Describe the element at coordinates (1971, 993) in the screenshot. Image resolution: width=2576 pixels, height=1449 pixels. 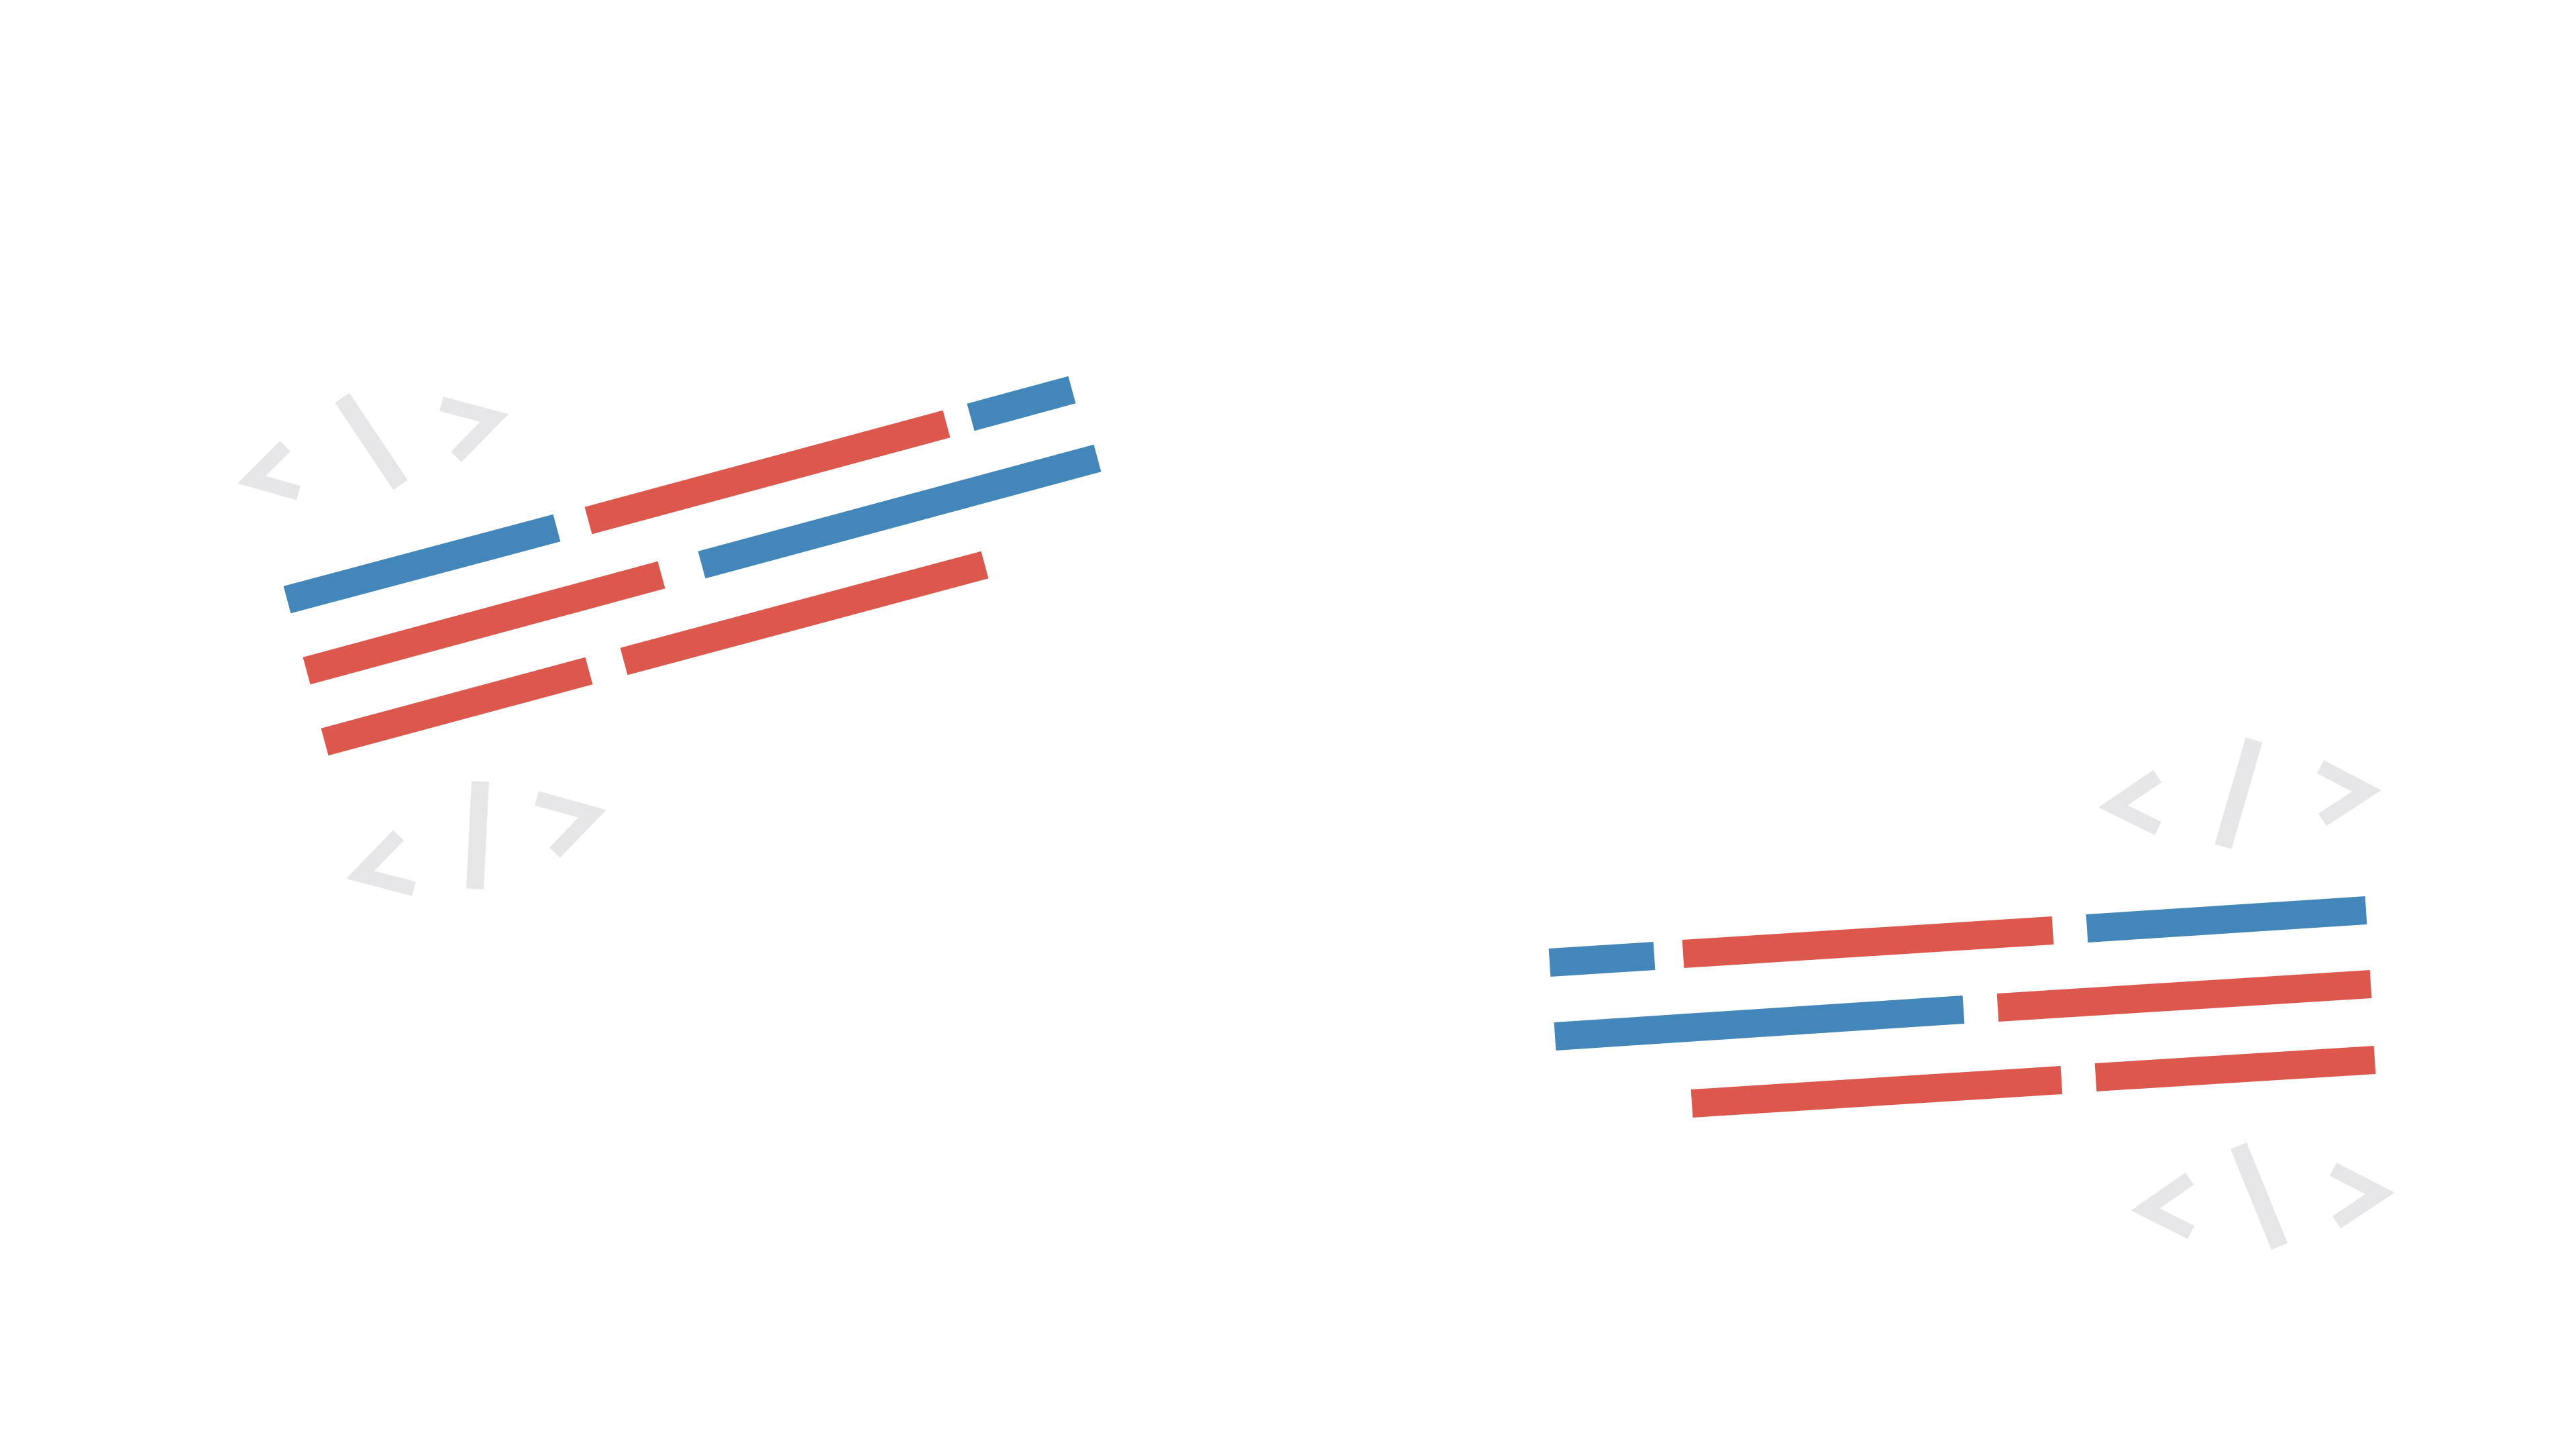
I see `code-lines-right` at that location.